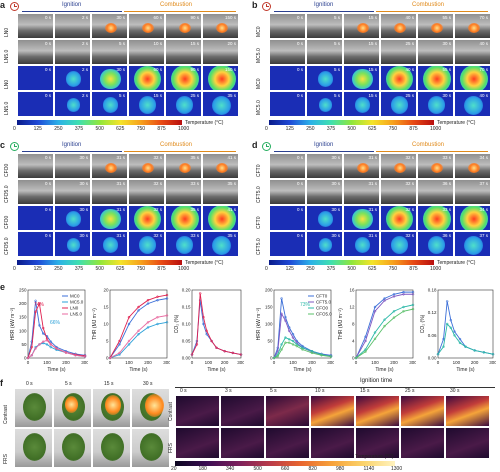 The width and height of the screenshot is (500, 472). I want to click on annotation-label: 74%, so click(39, 305).